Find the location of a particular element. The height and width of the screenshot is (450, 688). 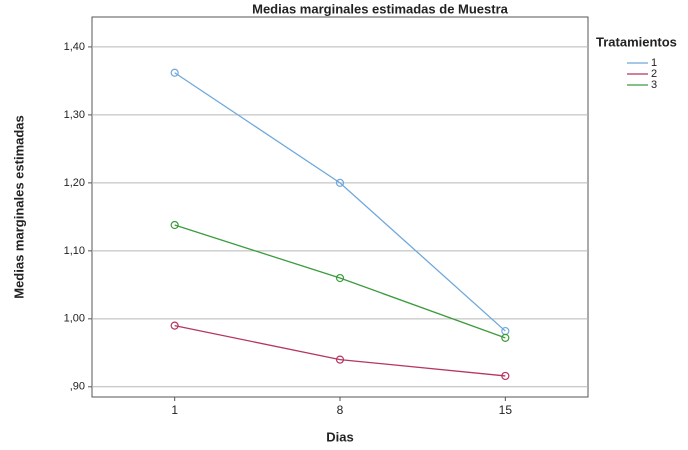

y-tick-label: 1,40 is located at coordinates (74, 47).